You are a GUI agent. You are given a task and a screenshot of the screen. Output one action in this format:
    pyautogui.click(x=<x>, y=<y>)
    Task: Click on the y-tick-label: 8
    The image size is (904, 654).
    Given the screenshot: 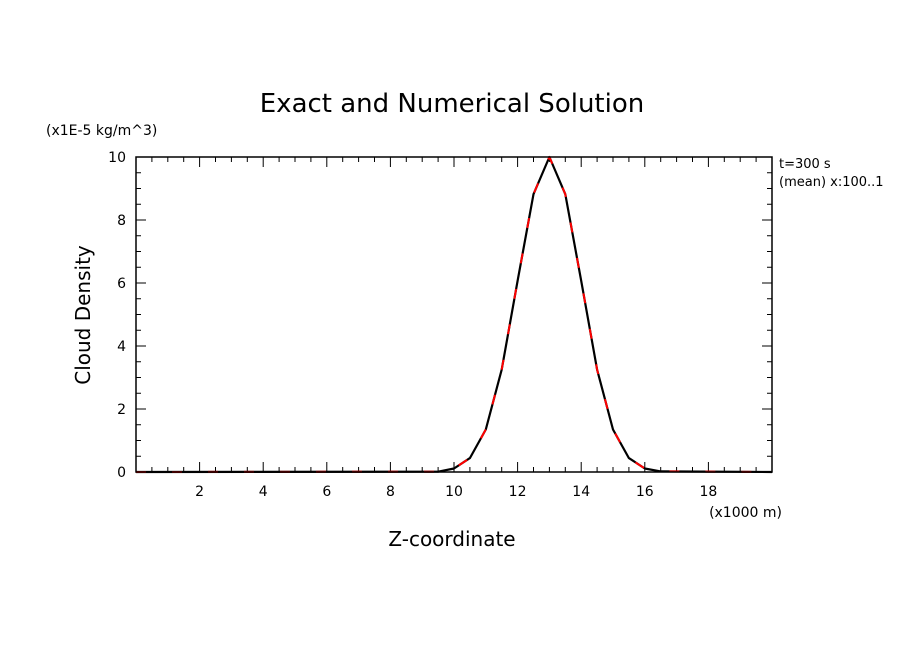 What is the action you would take?
    pyautogui.click(x=121, y=221)
    